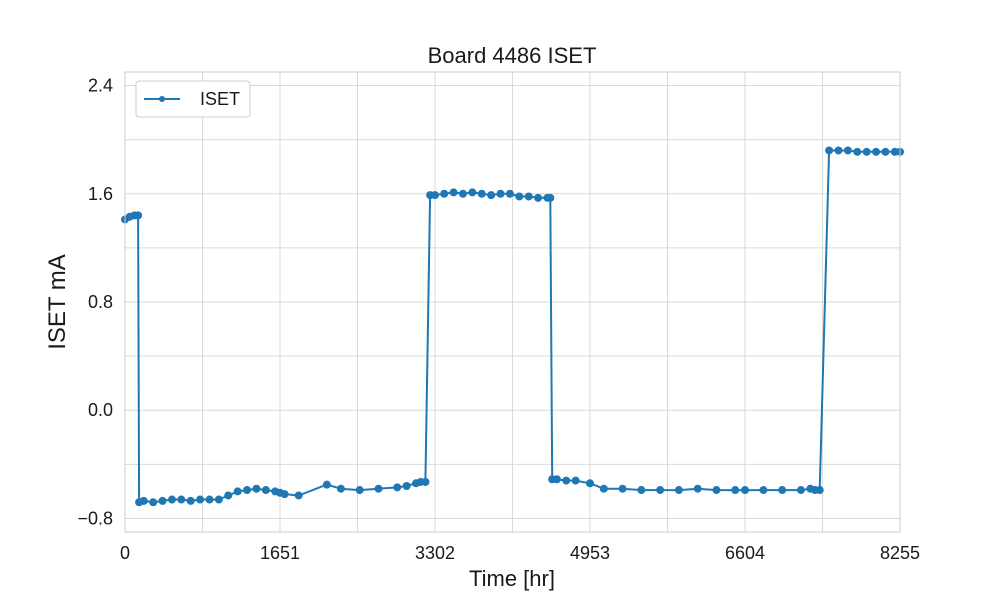  I want to click on y-tick-label: 0.8, so click(100, 302).